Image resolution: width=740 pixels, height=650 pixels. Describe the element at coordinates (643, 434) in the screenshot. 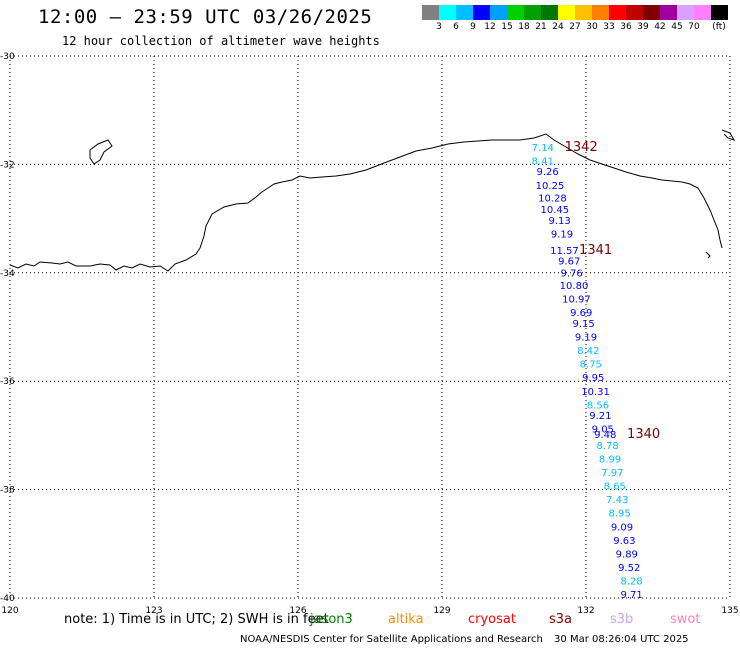

I see `pass-id-label: 1340` at that location.